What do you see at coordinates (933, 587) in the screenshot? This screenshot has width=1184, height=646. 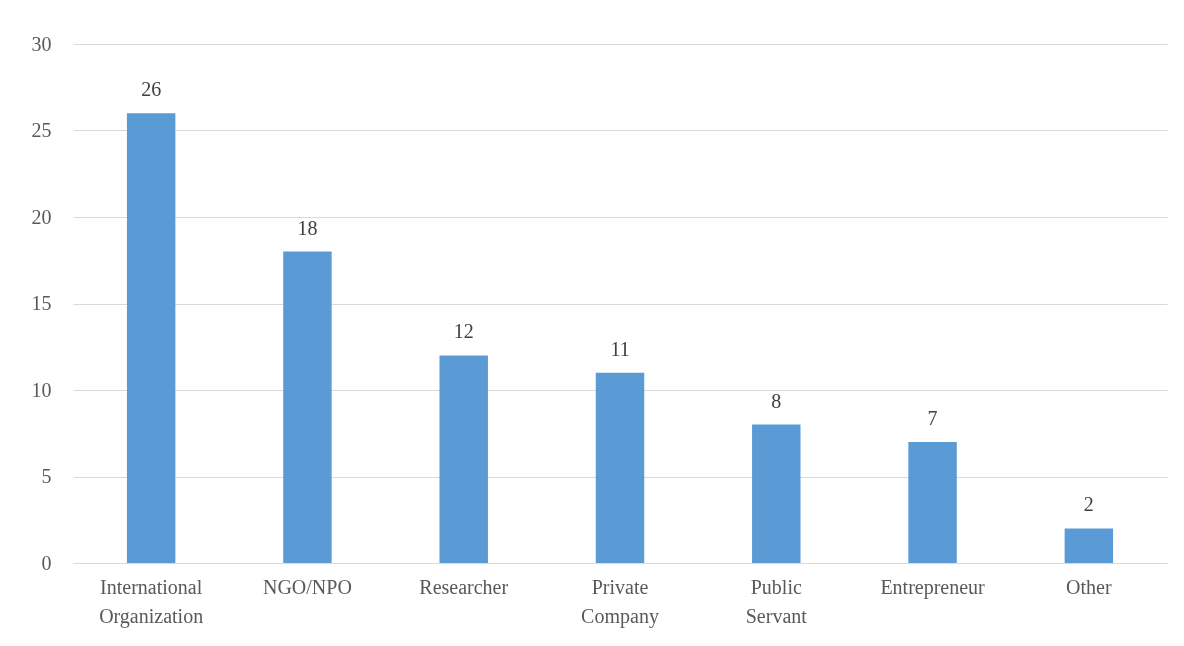 I see `x-tick-label: Entrepreneur` at bounding box center [933, 587].